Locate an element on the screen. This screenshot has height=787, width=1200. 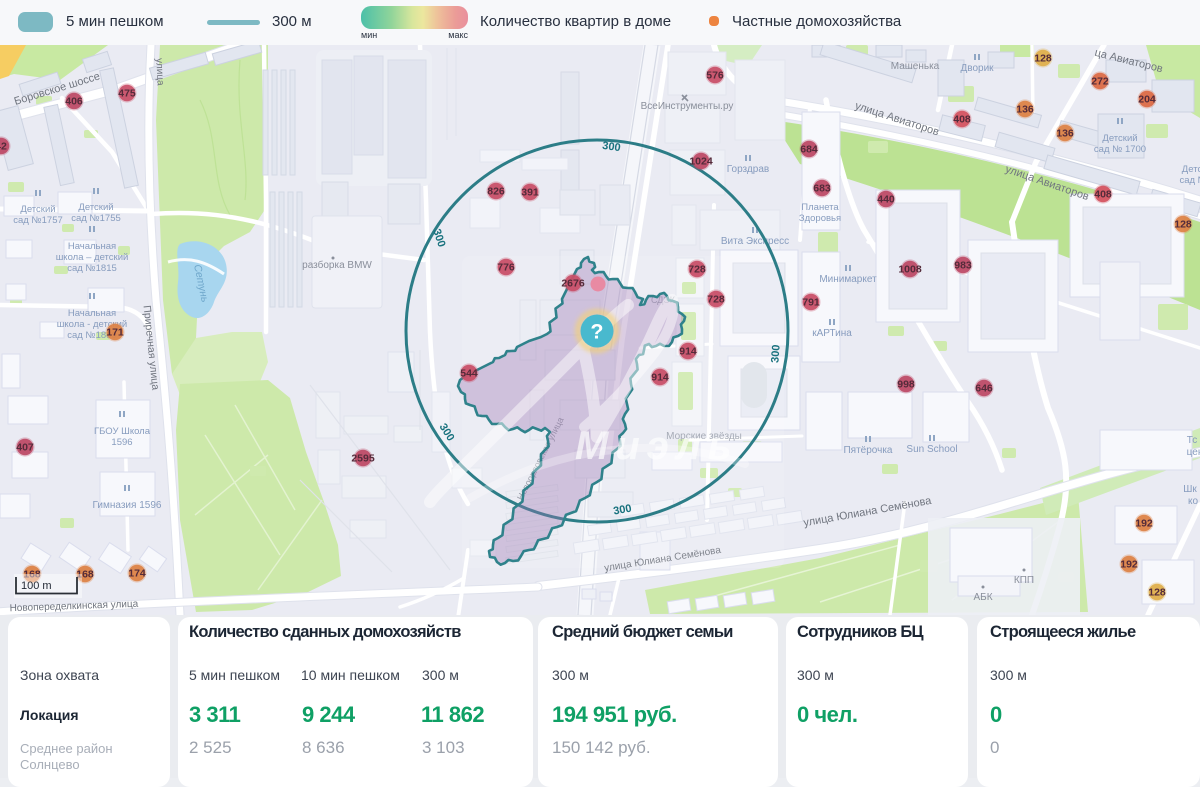
svg-text: ВсеИнструменты.ру is located at coordinates (687, 106).